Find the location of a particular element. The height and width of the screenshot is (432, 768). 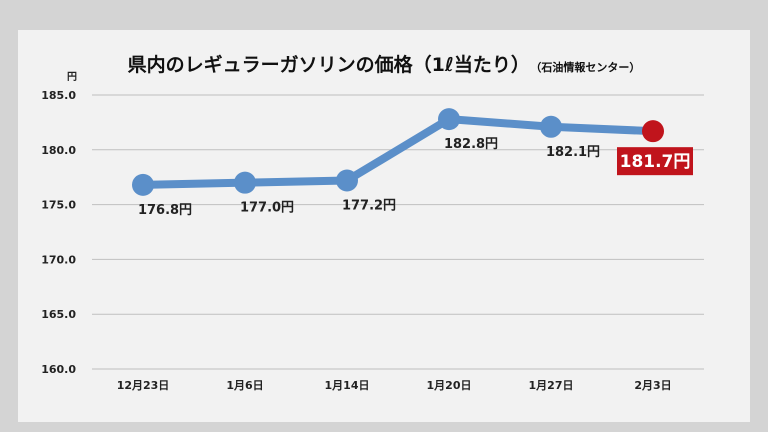

y-tick-labels: 185.0 180.0 175.0 170.0 165.0 160.0 is located at coordinates (58, 232).